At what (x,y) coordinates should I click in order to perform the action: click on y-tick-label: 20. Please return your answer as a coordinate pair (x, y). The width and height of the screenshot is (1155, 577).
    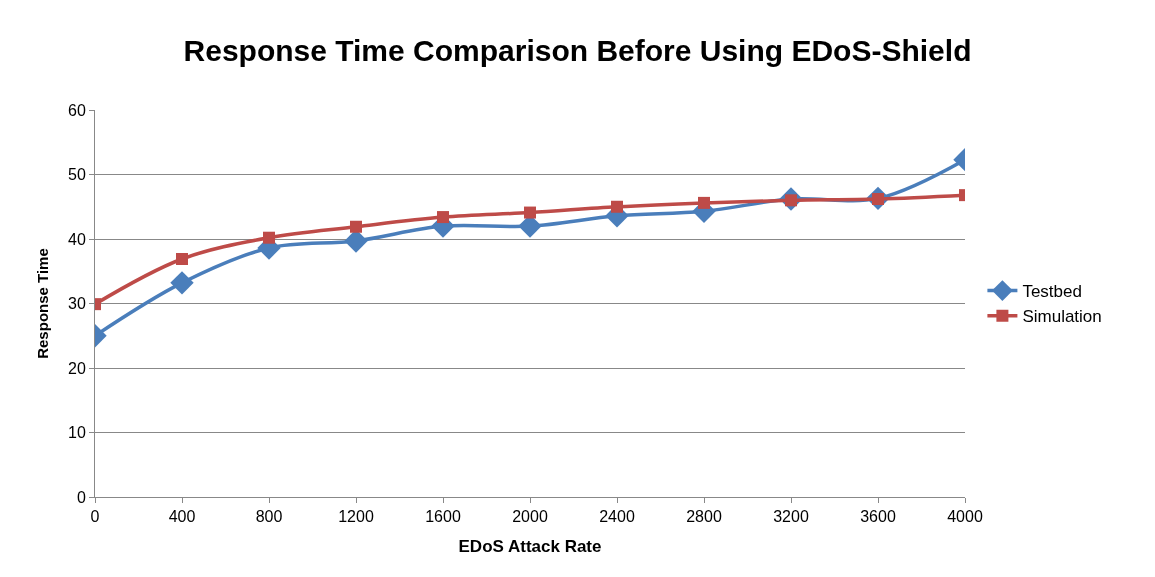
    Looking at the image, I should click on (77, 368).